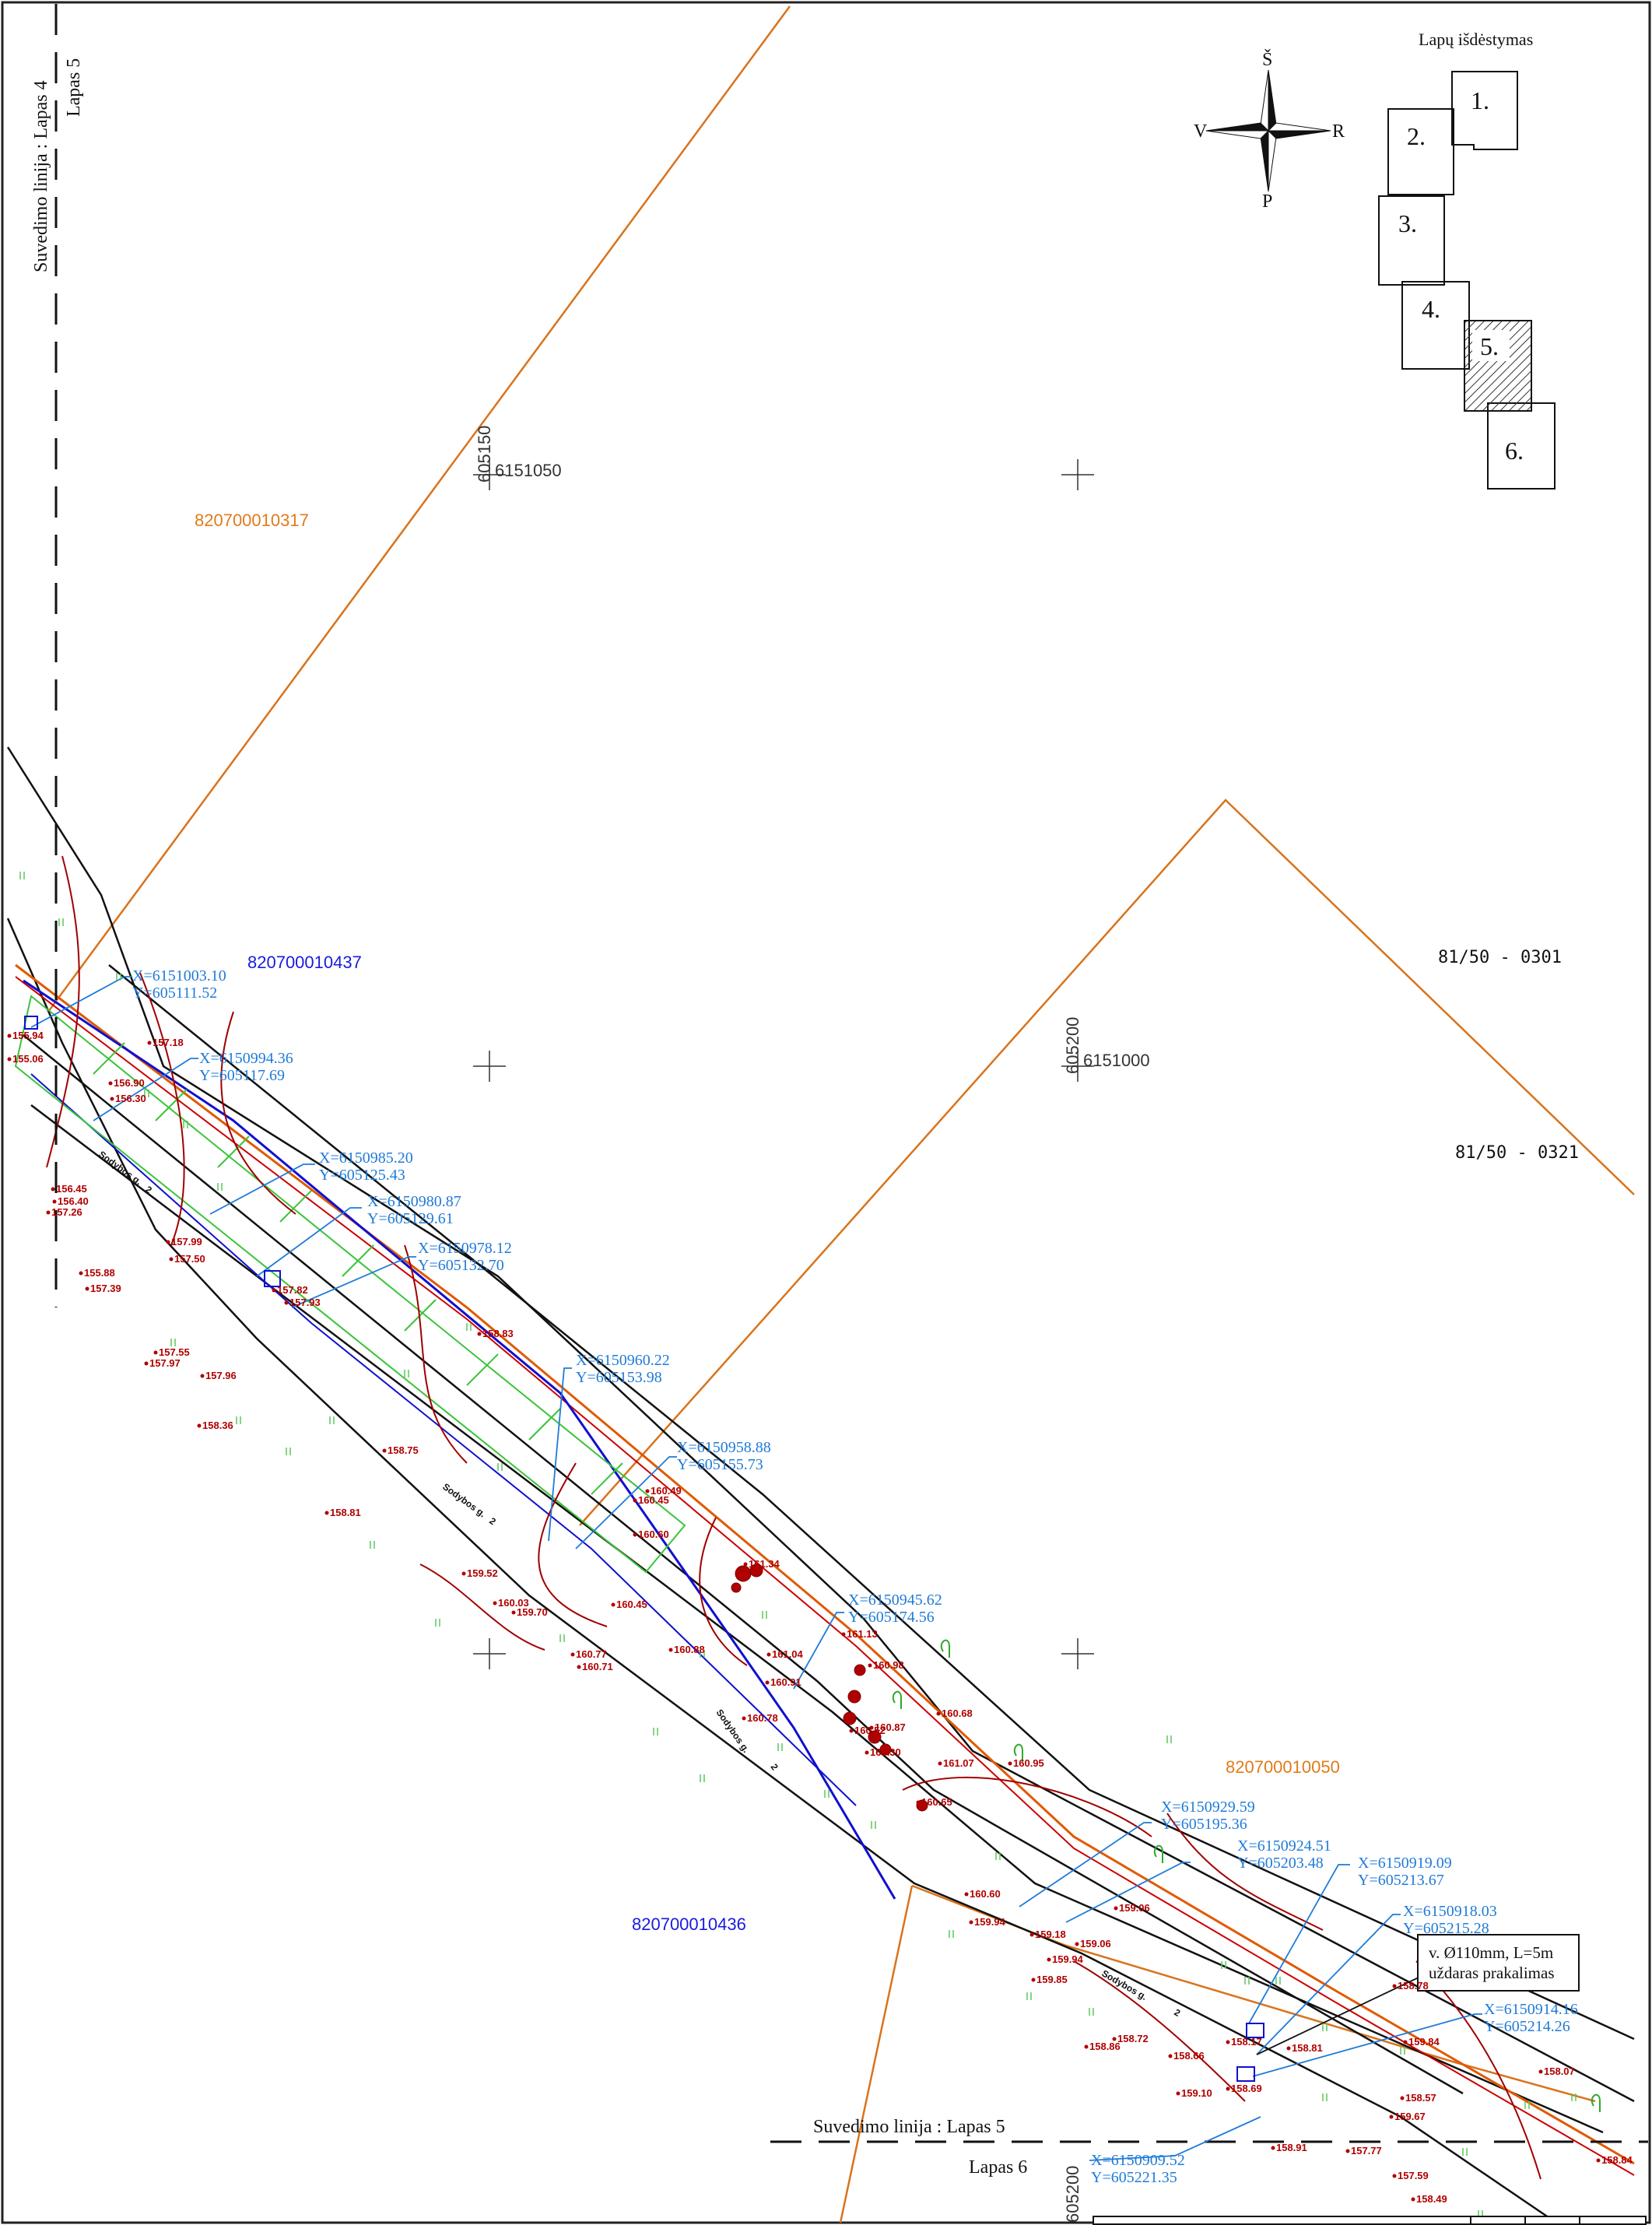  Describe the element at coordinates (1416, 136) in the screenshot. I see `sheet-label-2: 2.` at that location.